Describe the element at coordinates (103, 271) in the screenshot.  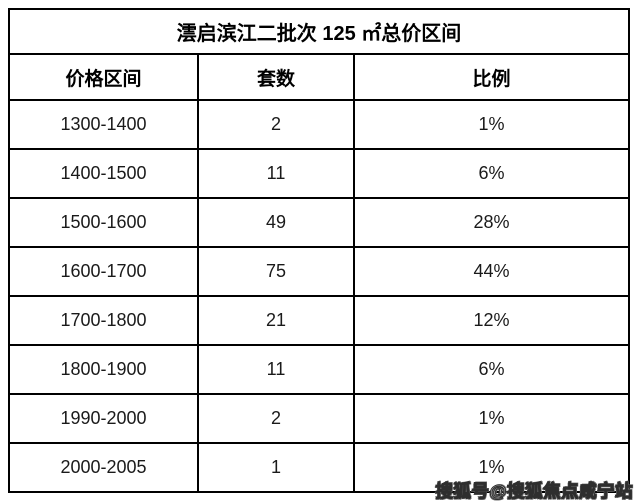
I see `price-range-cell: 1600-1700` at that location.